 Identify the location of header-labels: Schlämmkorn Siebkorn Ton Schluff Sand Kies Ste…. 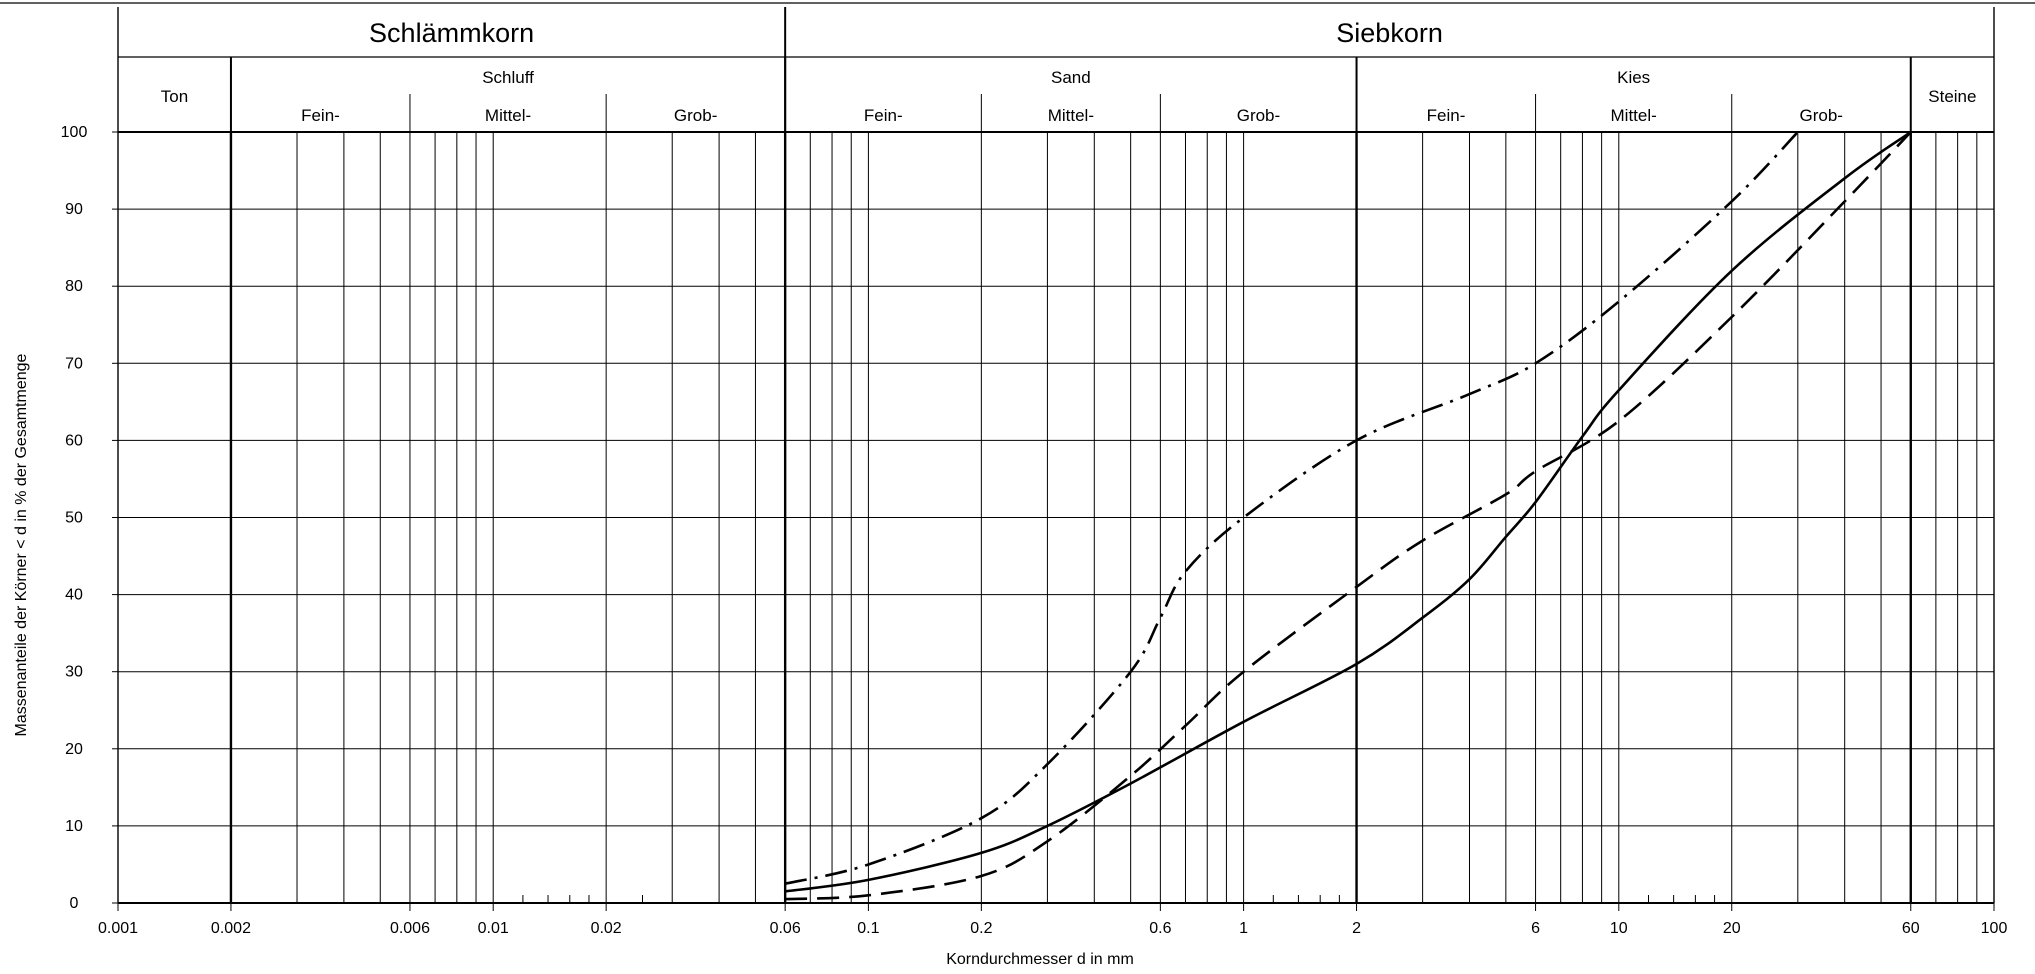
(1069, 71).